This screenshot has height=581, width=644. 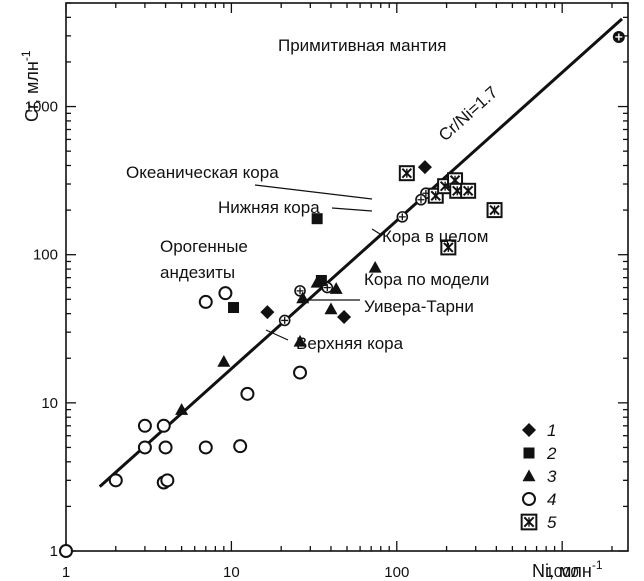 What do you see at coordinates (551, 430) in the screenshot?
I see `legend-label-1: 1` at bounding box center [551, 430].